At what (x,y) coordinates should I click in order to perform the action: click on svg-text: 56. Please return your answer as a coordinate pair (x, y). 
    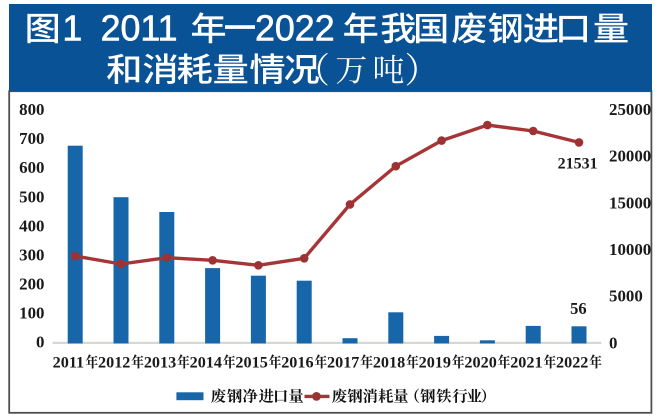
    Looking at the image, I should click on (578, 308).